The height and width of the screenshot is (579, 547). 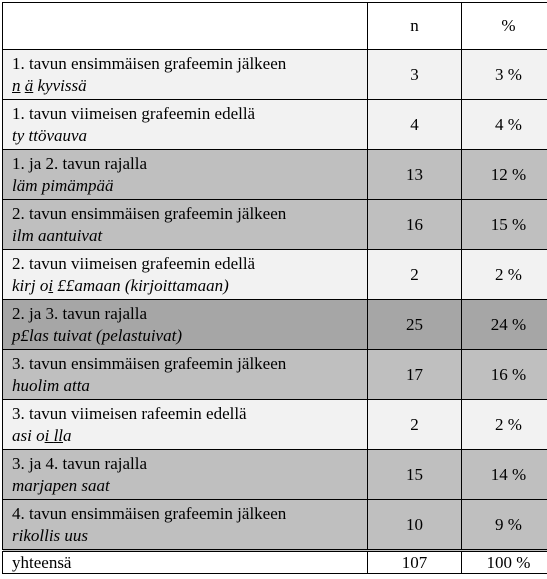 I want to click on row-example: marjapen saat, so click(x=61, y=485).